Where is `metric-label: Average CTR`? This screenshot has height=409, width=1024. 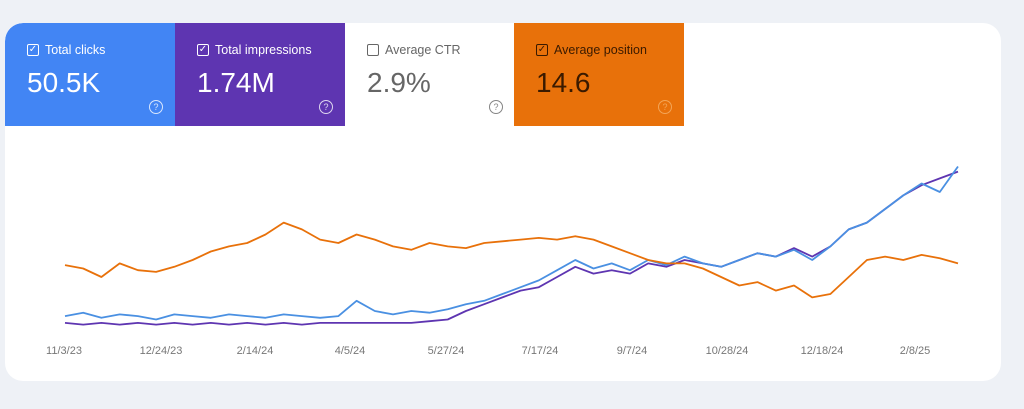
metric-label: Average CTR is located at coordinates (423, 50).